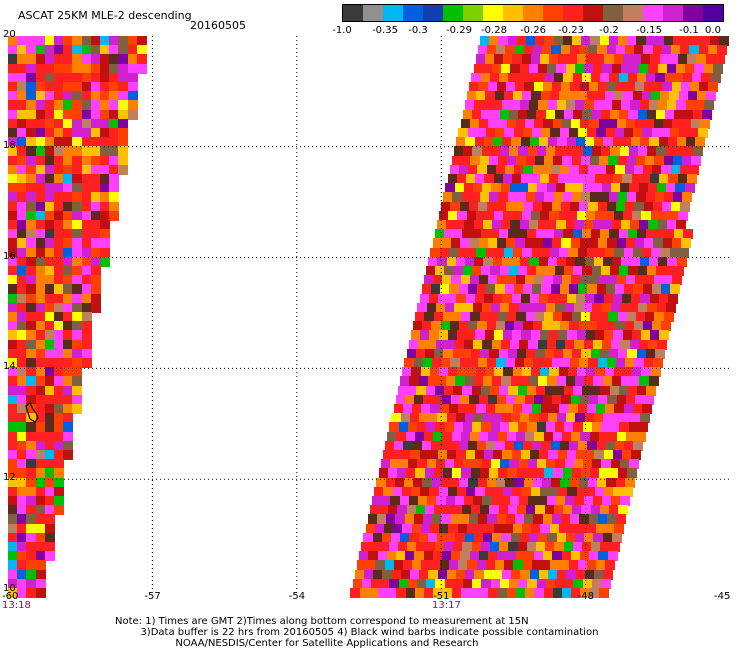  I want to click on colorbar-label: -0.29, so click(459, 30).